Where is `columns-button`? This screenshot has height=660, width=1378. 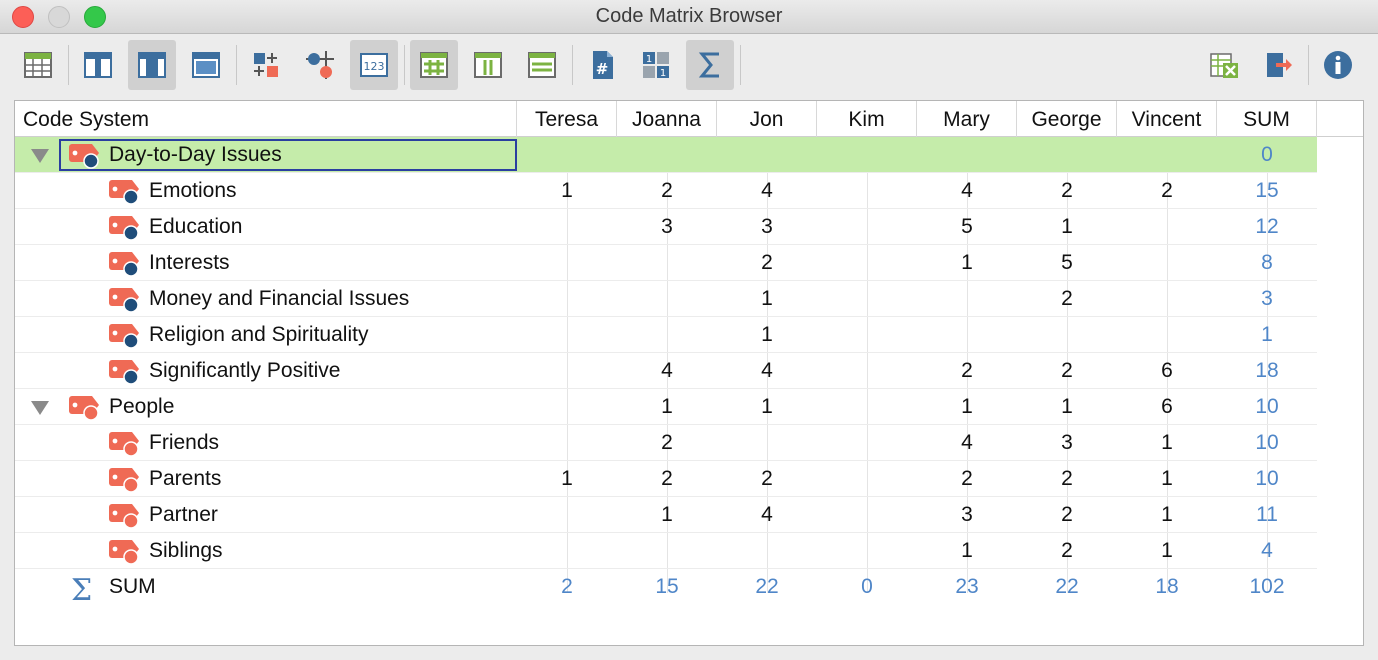
columns-button is located at coordinates (488, 65).